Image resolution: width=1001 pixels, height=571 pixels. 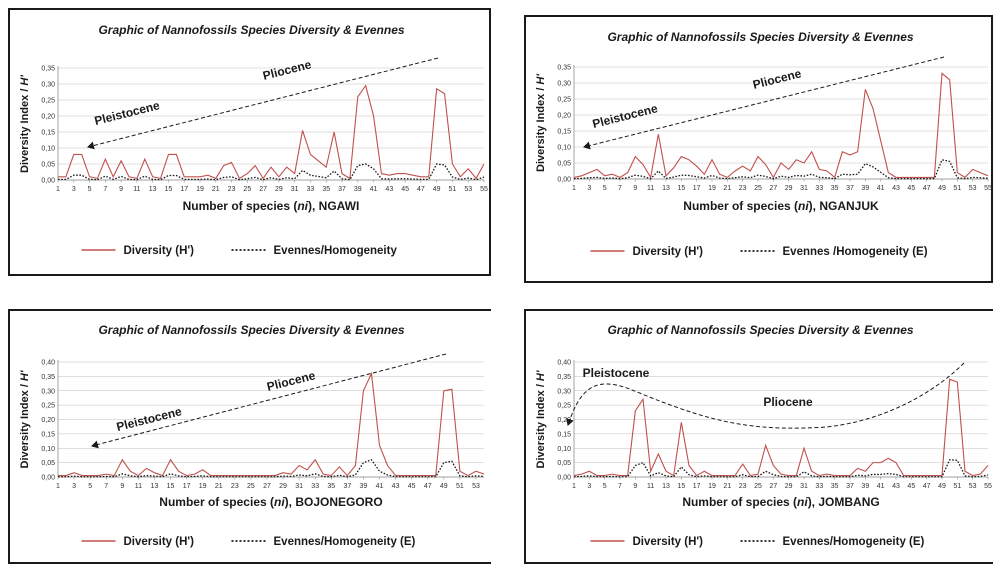 I want to click on legend-label-evenness: Evennes/Homogeneity (E), so click(x=345, y=542).